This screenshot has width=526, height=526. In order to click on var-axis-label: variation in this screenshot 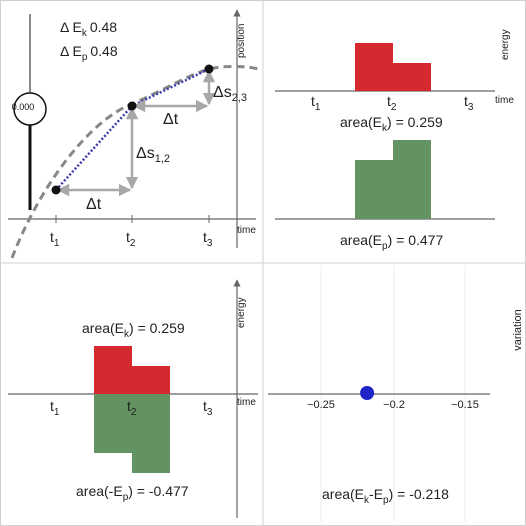, I will do `click(518, 330)`.